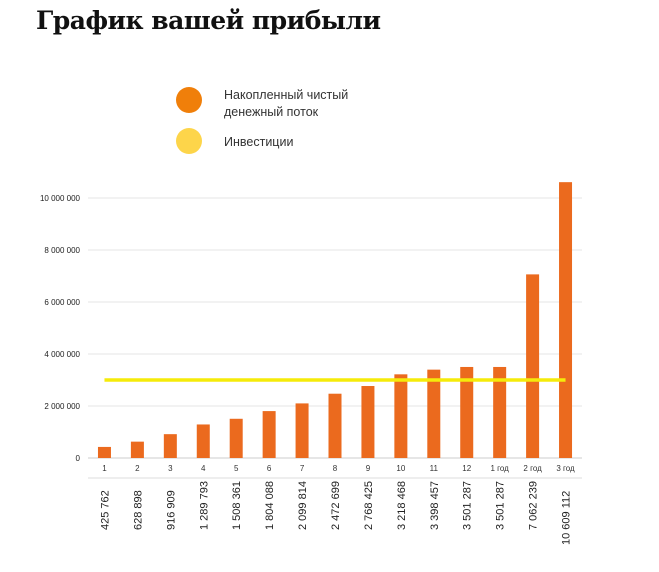 This screenshot has height=572, width=659. What do you see at coordinates (368, 468) in the screenshot?
I see `x-tick-label: 9` at bounding box center [368, 468].